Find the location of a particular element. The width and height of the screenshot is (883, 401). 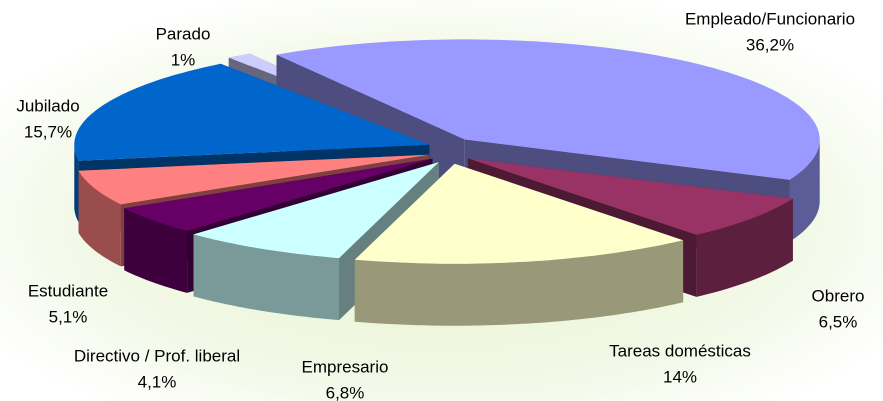

category-label: Obrero is located at coordinates (838, 295).